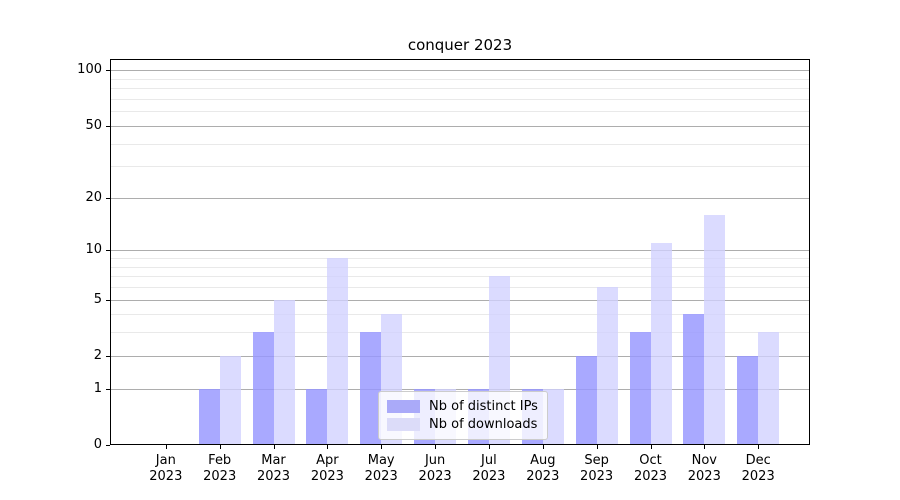  I want to click on bar-nb-of-distinct-ips-feb, so click(209, 416).